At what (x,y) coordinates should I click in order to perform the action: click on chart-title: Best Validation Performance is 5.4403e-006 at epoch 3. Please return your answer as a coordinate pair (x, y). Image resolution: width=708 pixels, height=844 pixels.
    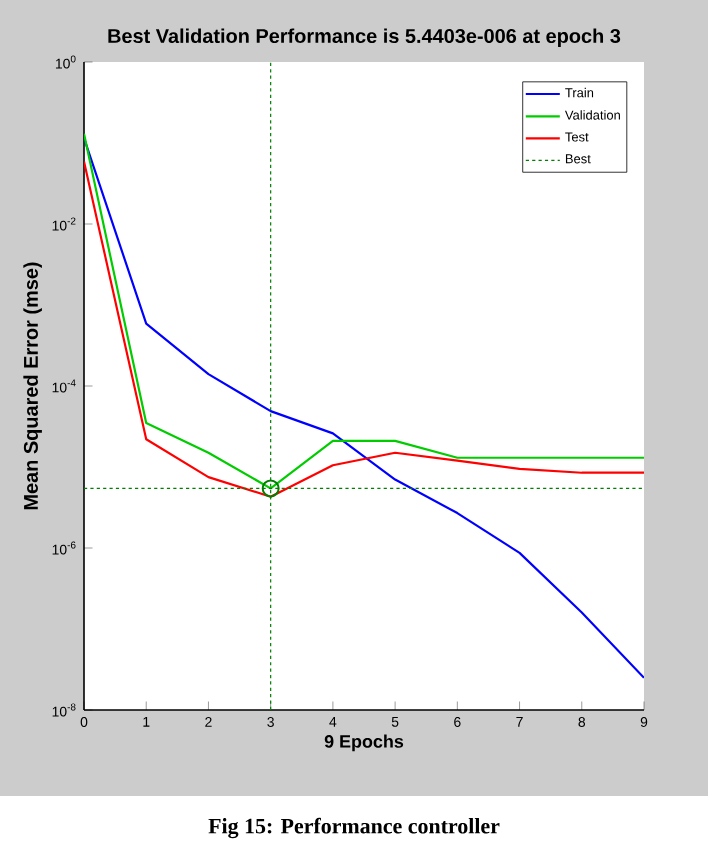
    Looking at the image, I should click on (364, 37).